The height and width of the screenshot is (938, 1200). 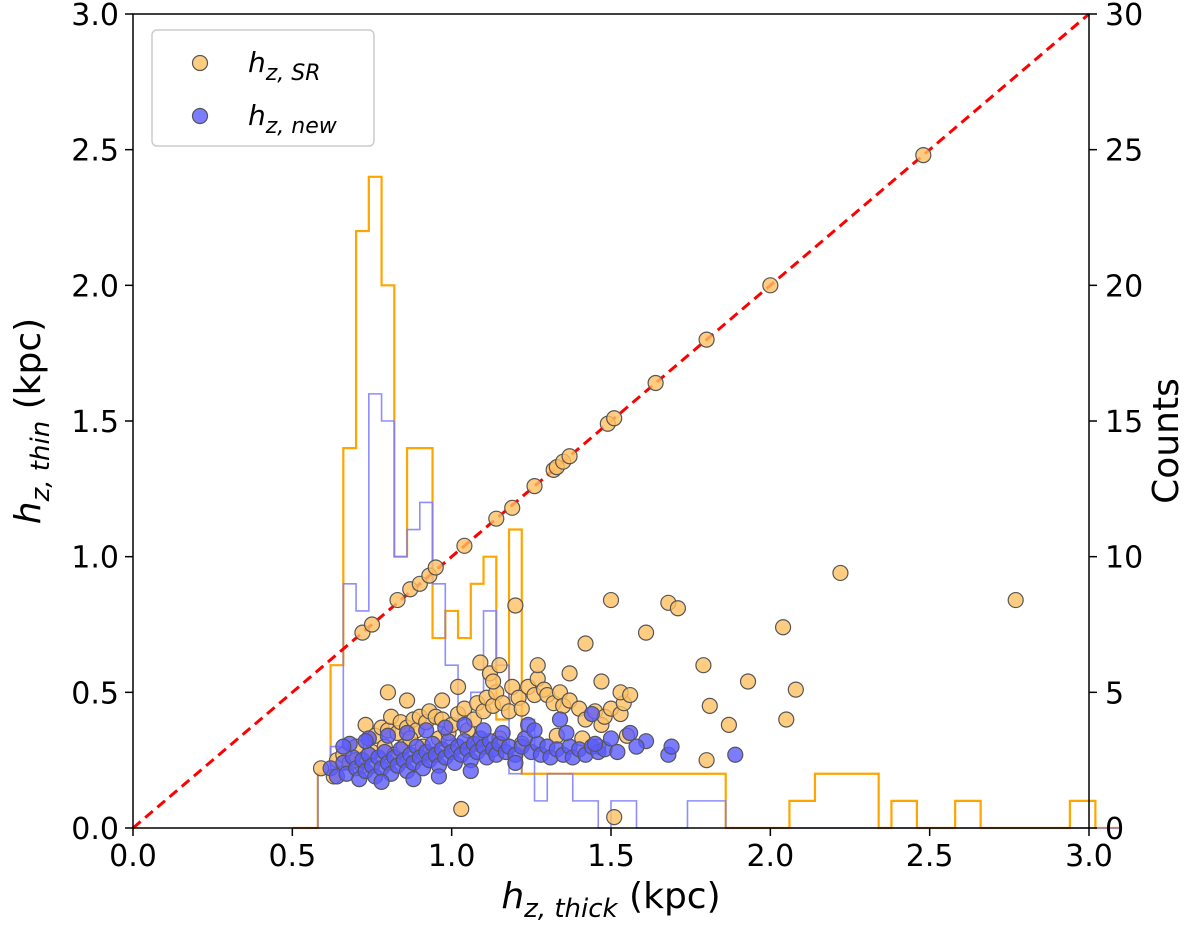 What do you see at coordinates (1114, 693) in the screenshot?
I see `y2-tick-label: 5` at bounding box center [1114, 693].